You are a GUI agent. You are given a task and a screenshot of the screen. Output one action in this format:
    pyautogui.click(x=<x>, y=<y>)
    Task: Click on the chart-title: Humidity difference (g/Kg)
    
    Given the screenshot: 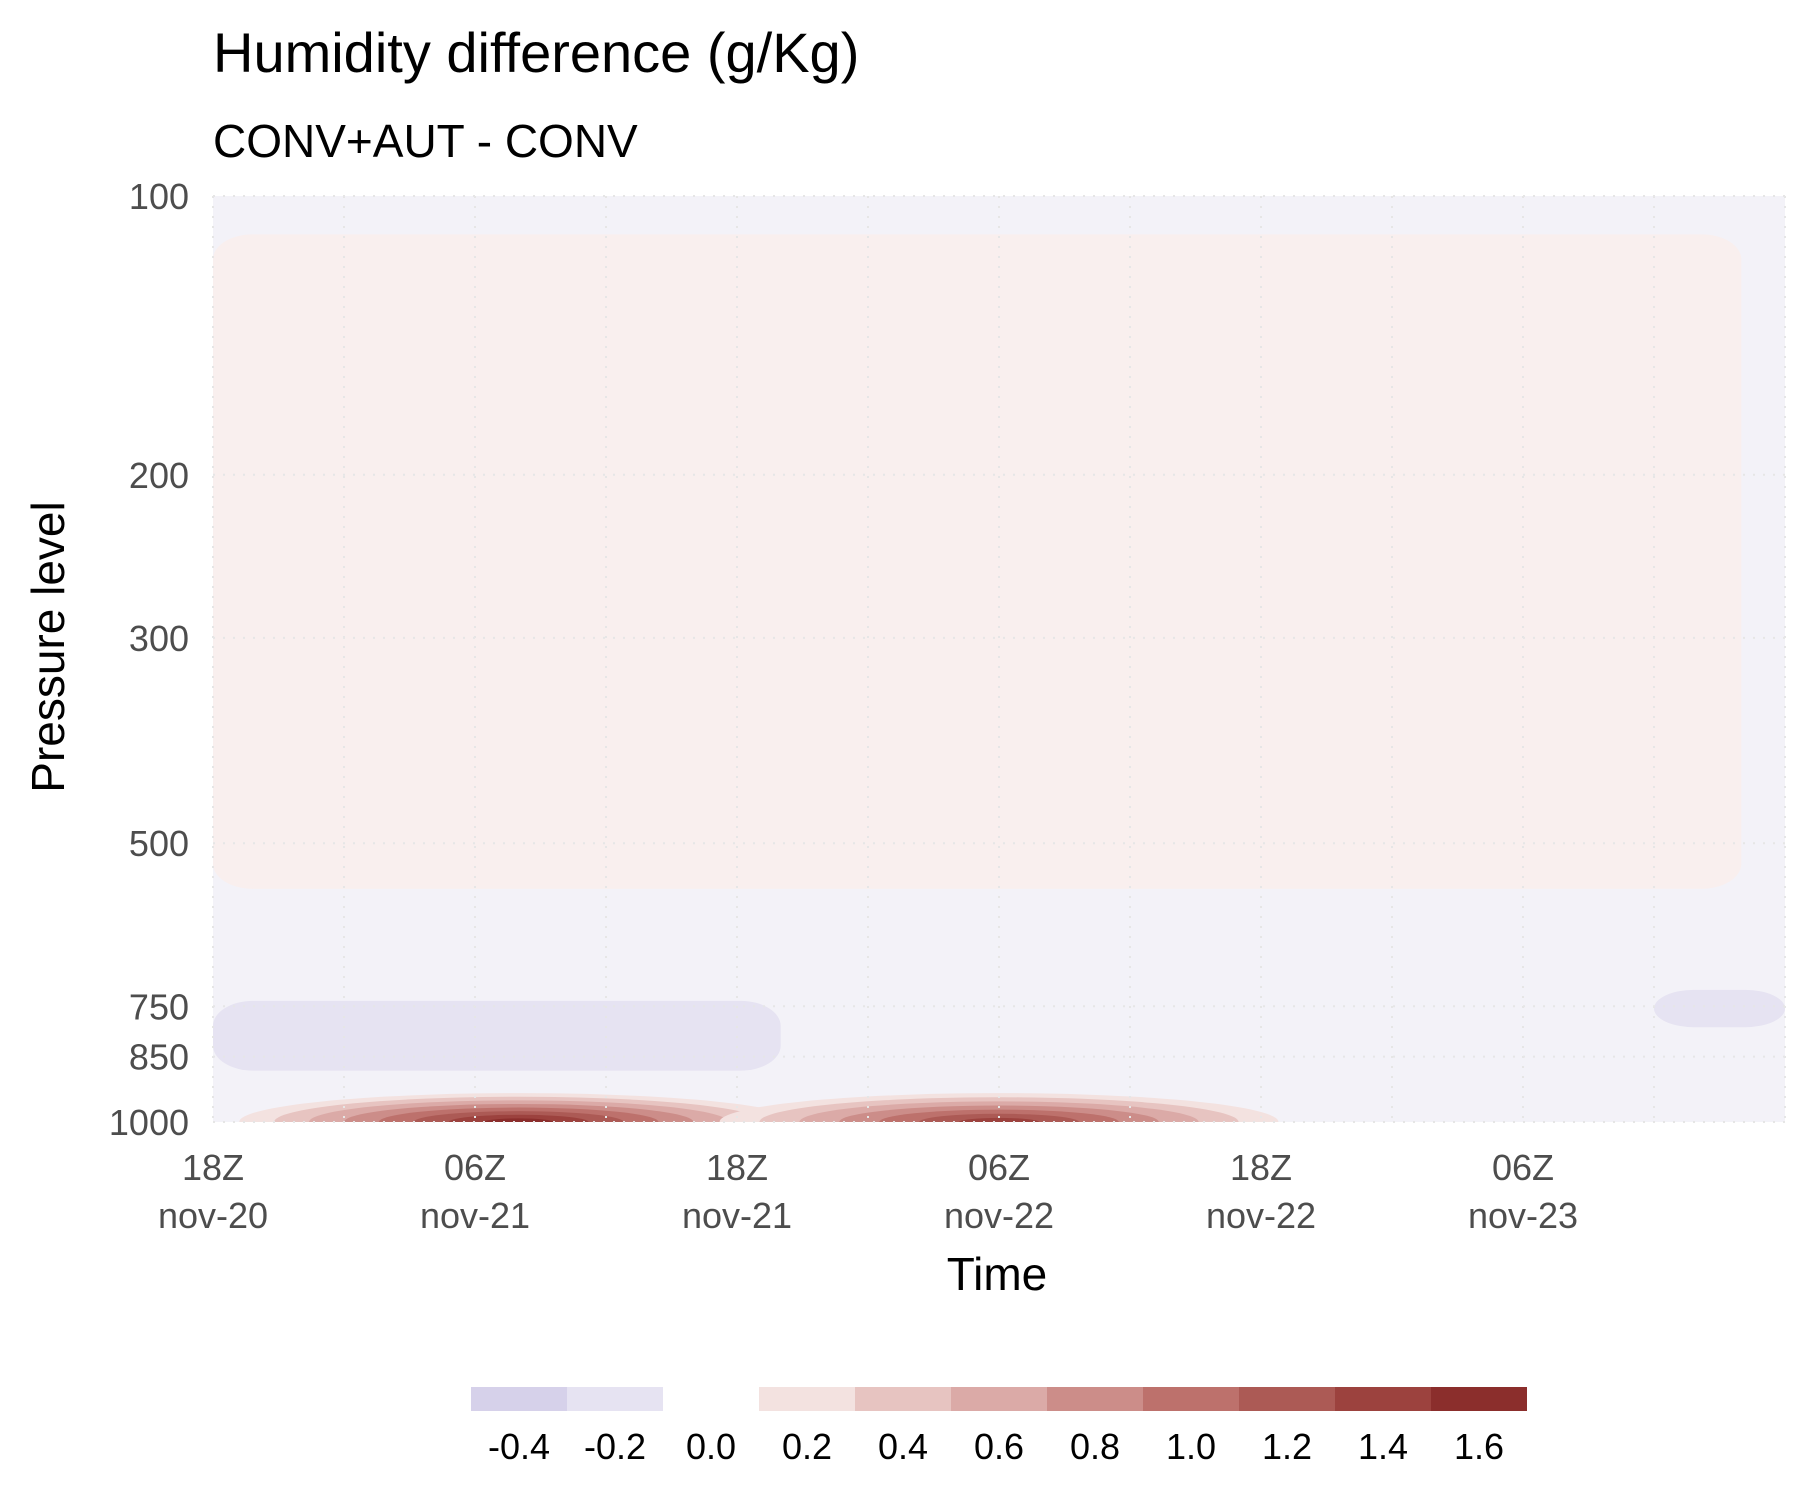 What is the action you would take?
    pyautogui.click(x=536, y=52)
    